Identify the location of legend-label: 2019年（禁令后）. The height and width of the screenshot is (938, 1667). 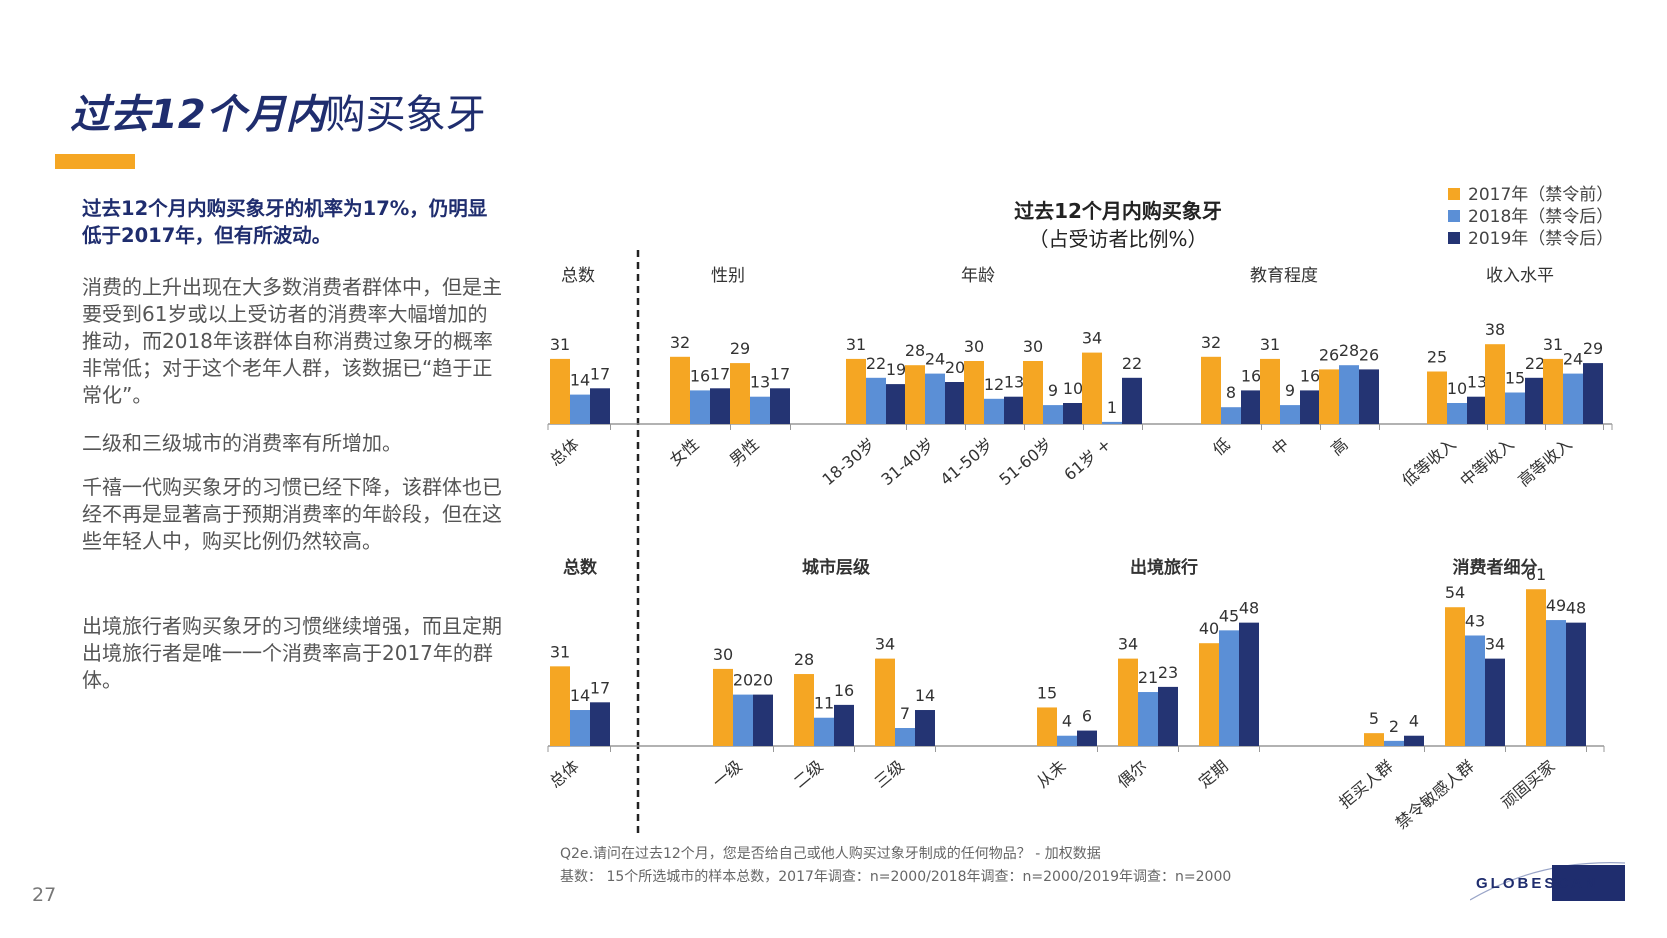
(1540, 239).